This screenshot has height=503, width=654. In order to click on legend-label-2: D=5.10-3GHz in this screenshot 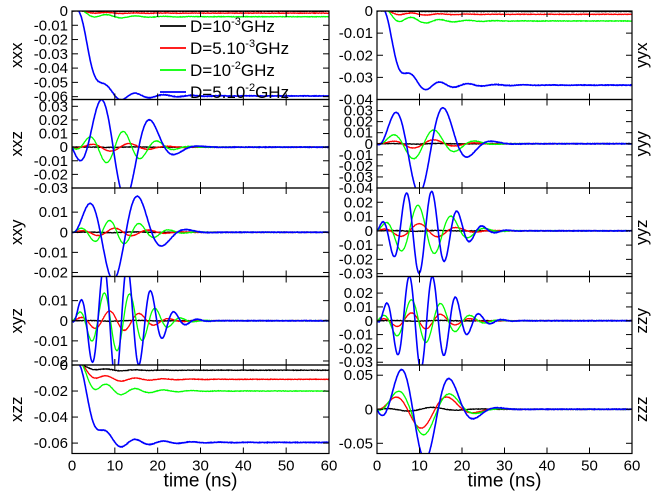, I will do `click(239, 48)`.